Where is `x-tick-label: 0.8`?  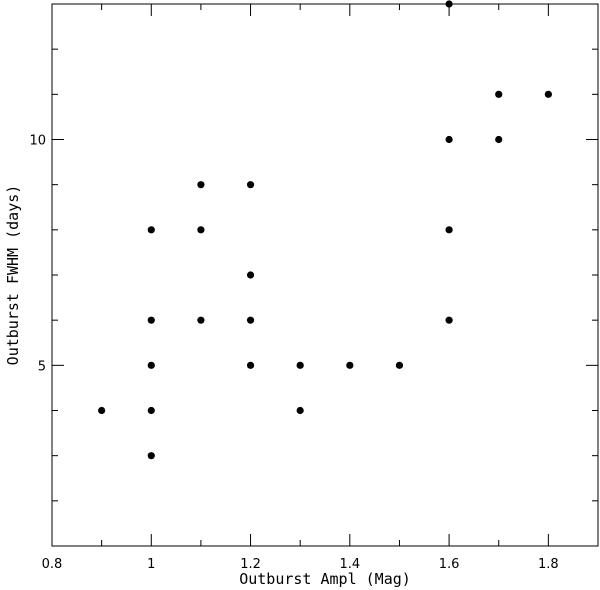
x-tick-label: 0.8 is located at coordinates (52, 564).